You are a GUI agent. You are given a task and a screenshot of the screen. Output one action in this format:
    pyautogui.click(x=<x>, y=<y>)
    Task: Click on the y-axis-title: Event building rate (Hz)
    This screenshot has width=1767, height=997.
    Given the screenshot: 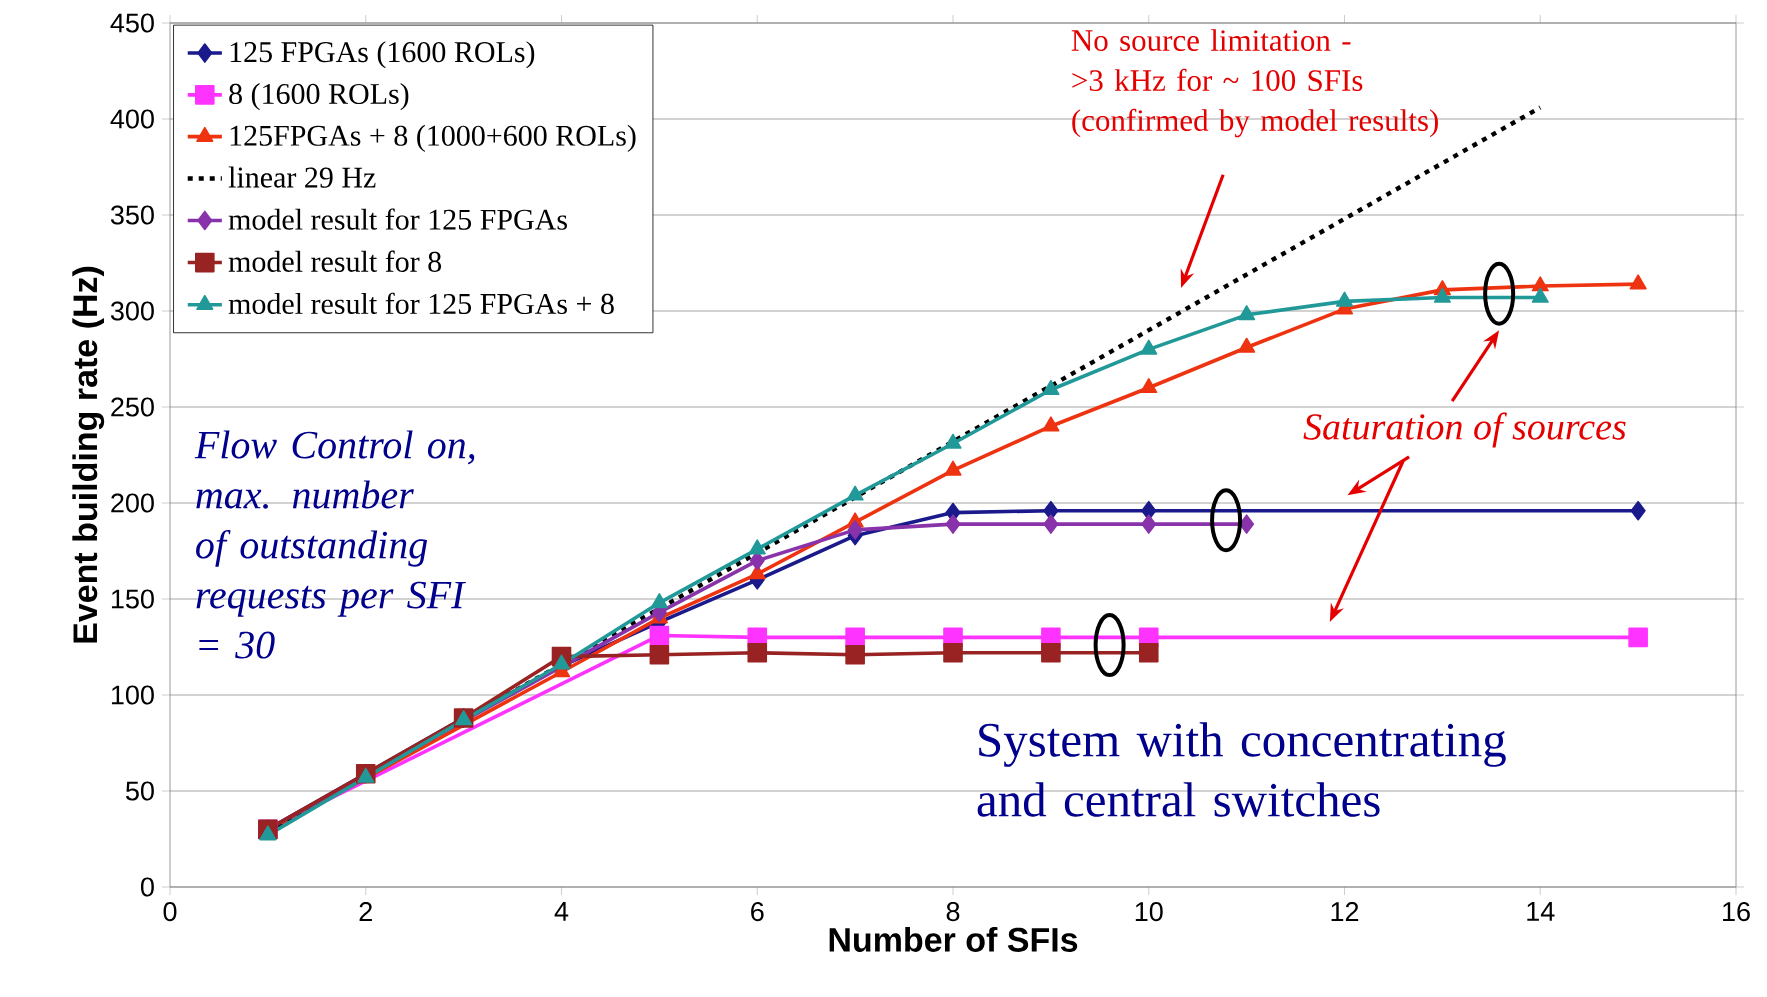 What is the action you would take?
    pyautogui.click(x=88, y=454)
    